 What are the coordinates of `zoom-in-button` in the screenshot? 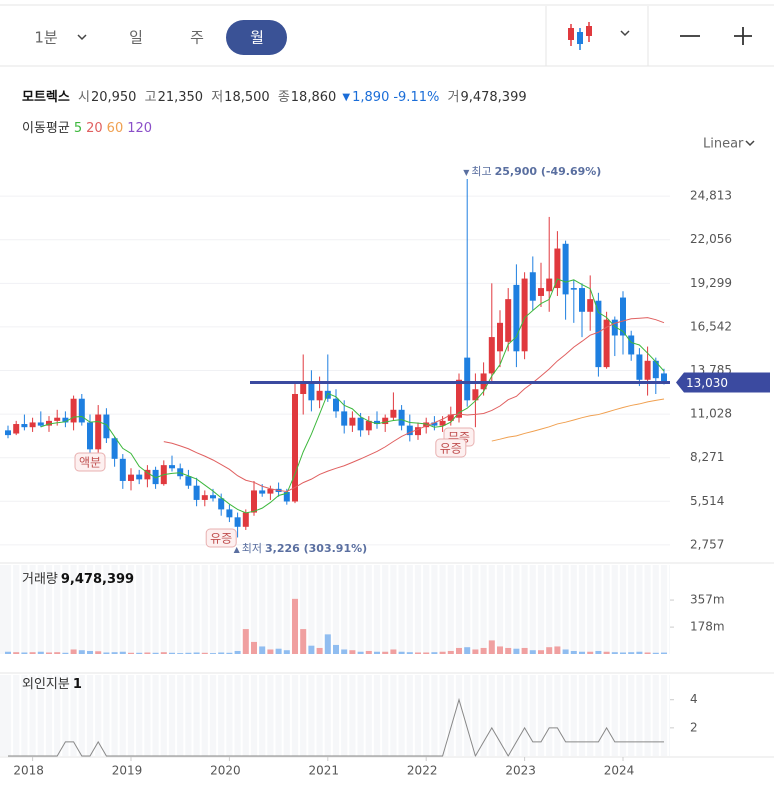 It's located at (743, 36).